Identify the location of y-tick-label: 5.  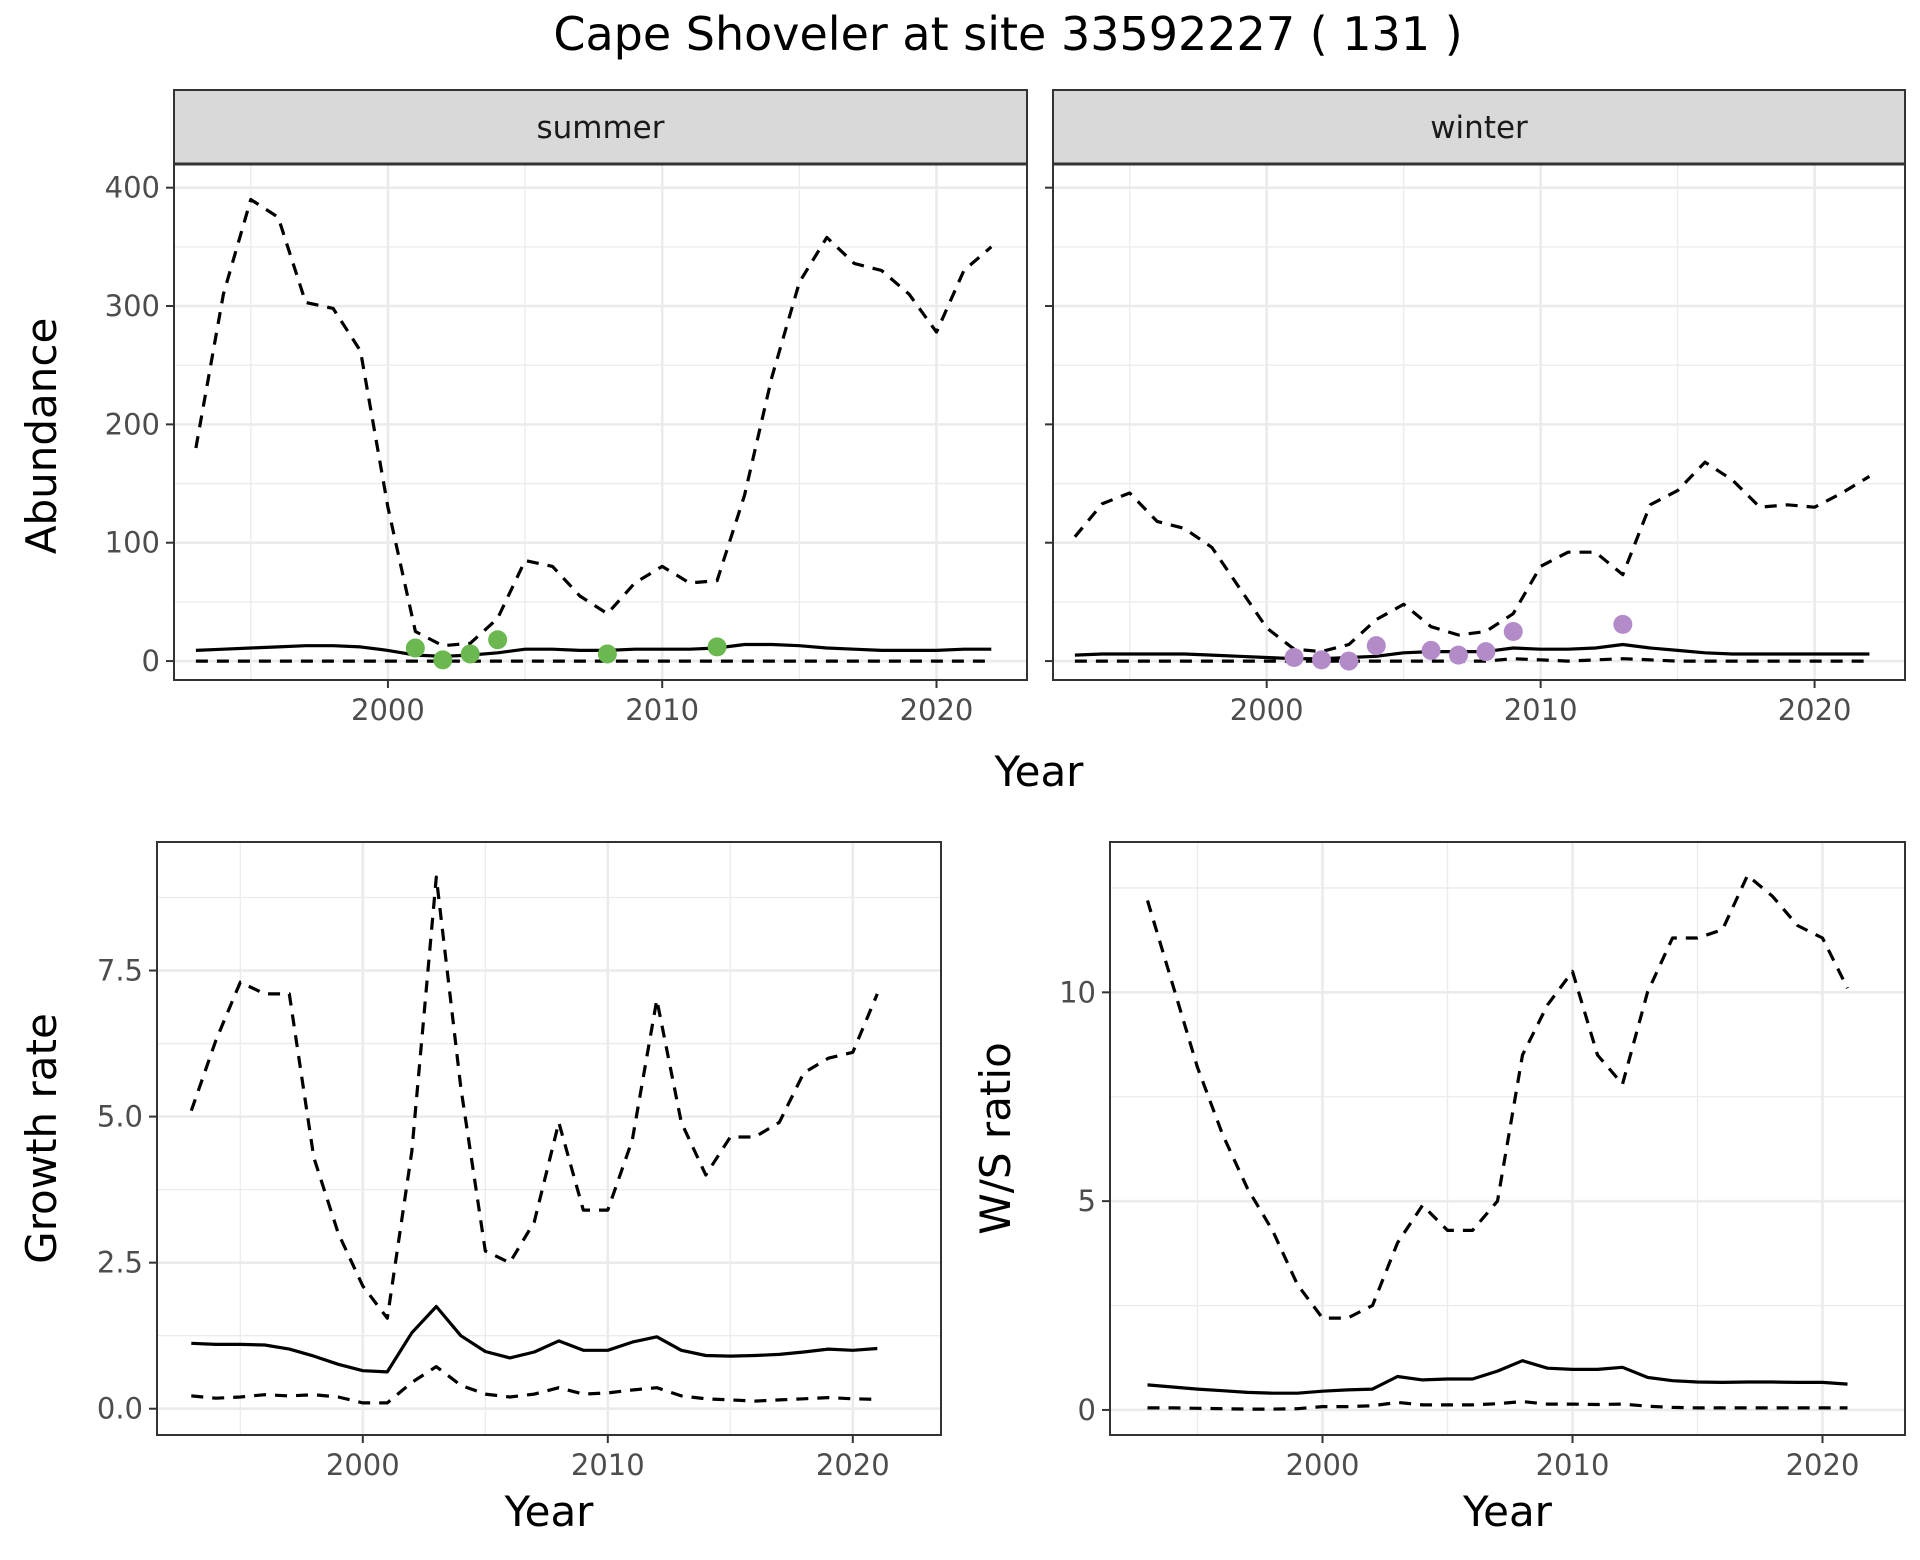
(1087, 1201).